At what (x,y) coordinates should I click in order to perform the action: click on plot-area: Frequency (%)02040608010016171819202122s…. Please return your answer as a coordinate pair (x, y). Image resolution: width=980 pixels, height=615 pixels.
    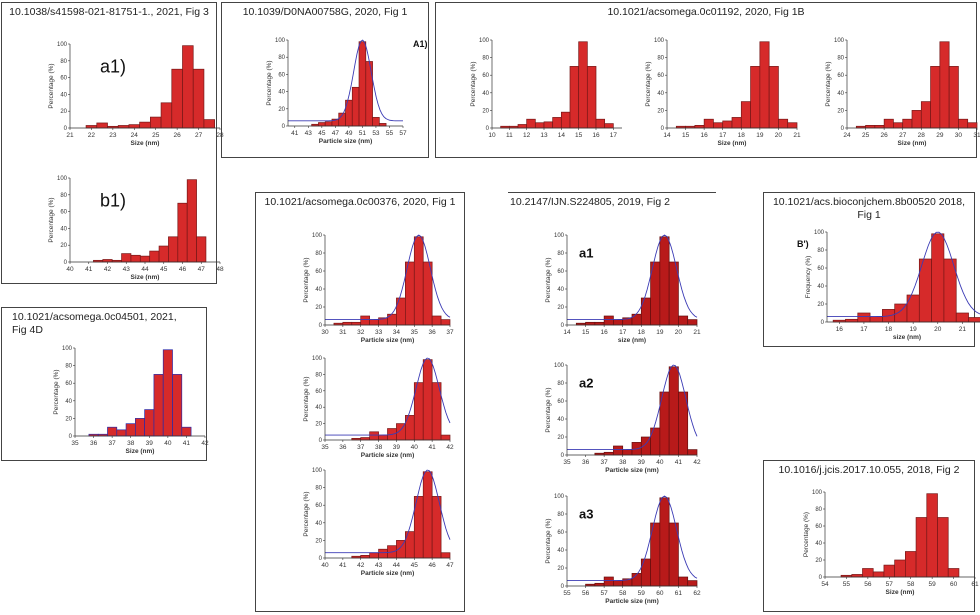
    Looking at the image, I should click on (888, 285).